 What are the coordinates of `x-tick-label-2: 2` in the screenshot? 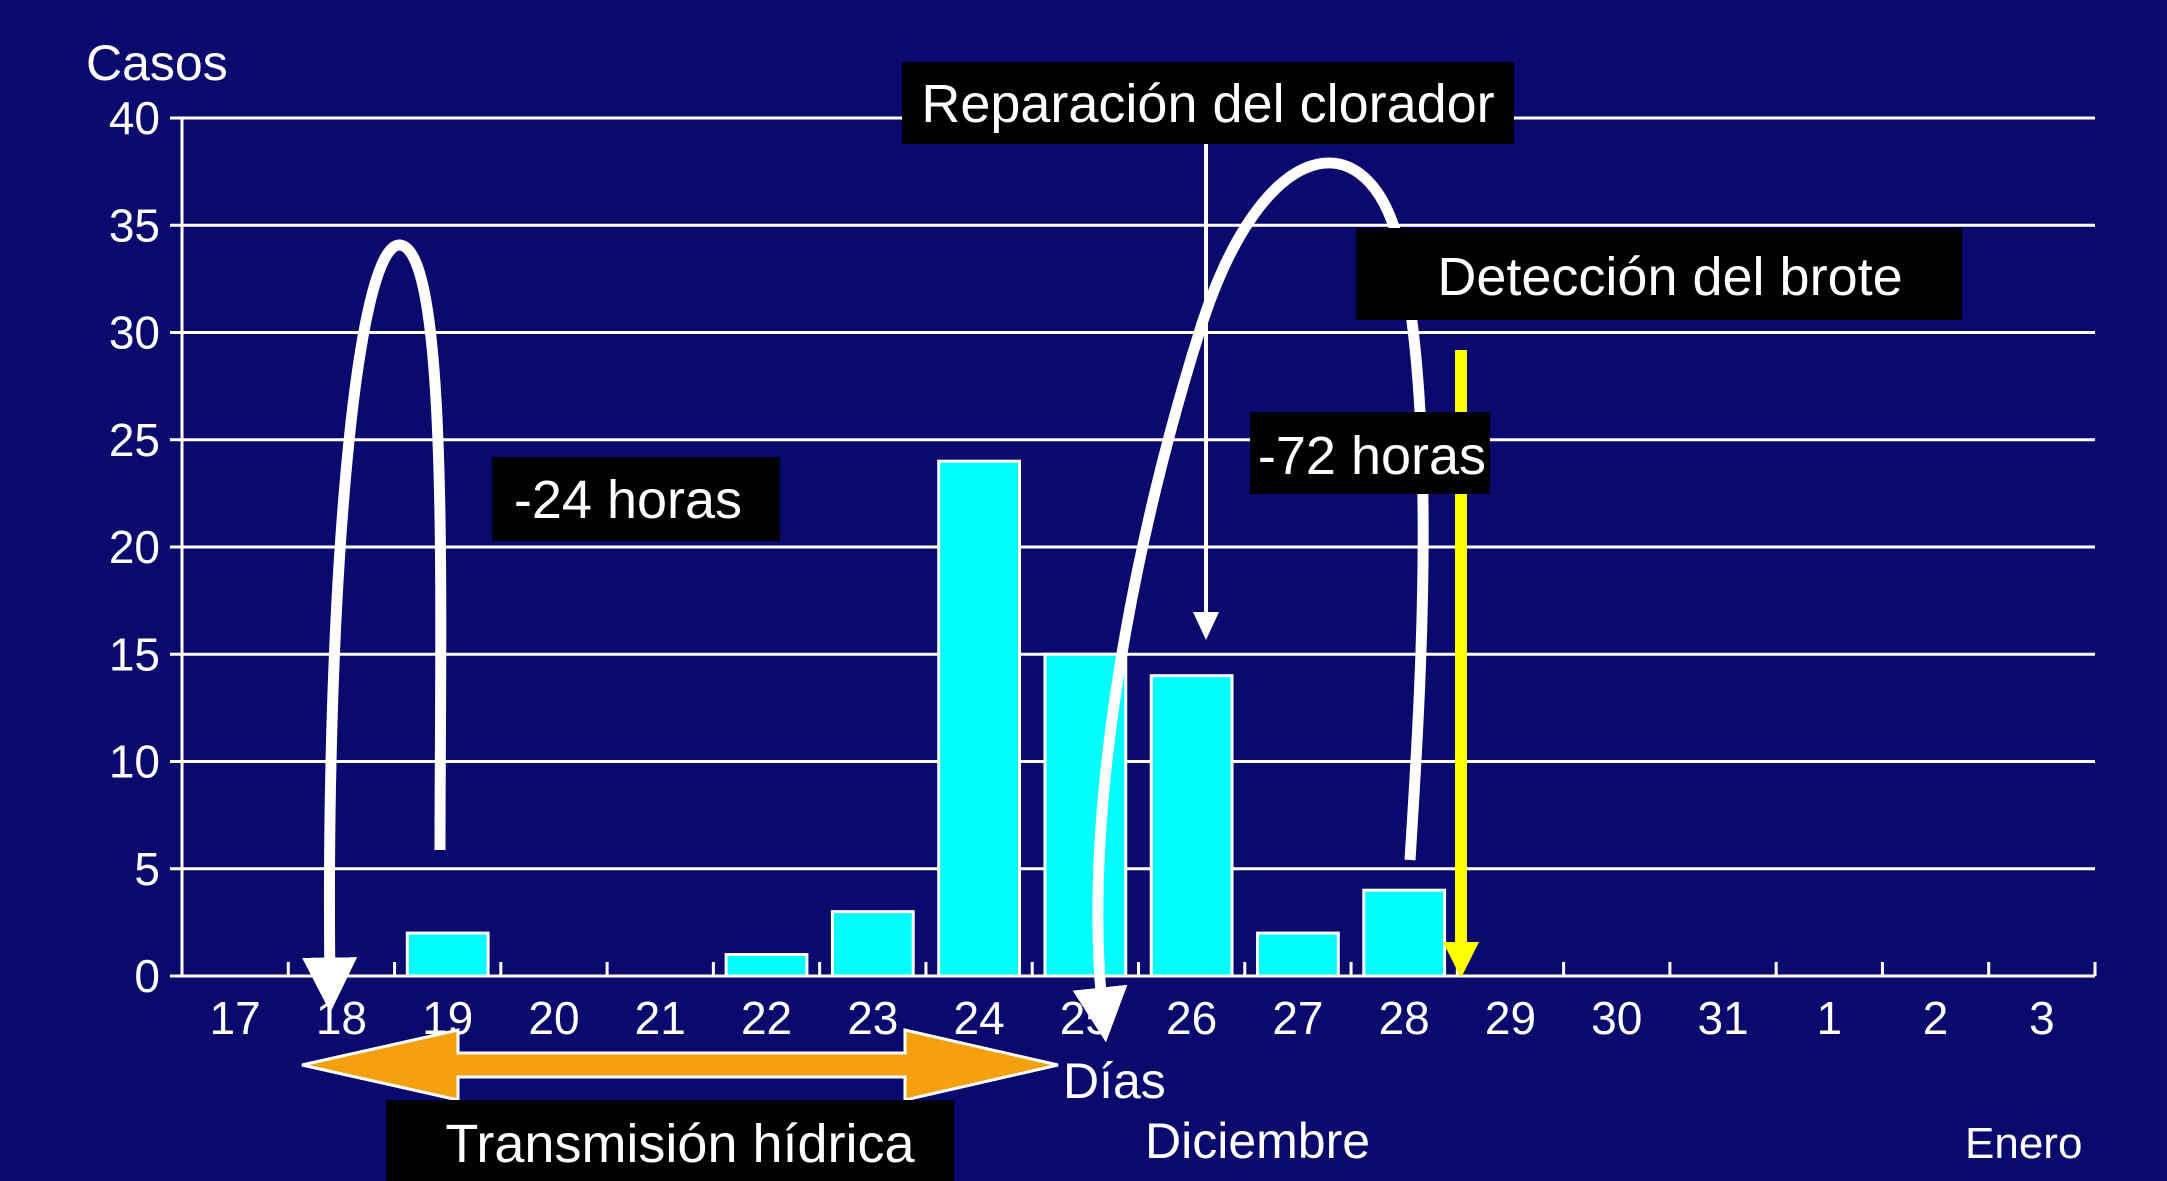 It's located at (1936, 1018).